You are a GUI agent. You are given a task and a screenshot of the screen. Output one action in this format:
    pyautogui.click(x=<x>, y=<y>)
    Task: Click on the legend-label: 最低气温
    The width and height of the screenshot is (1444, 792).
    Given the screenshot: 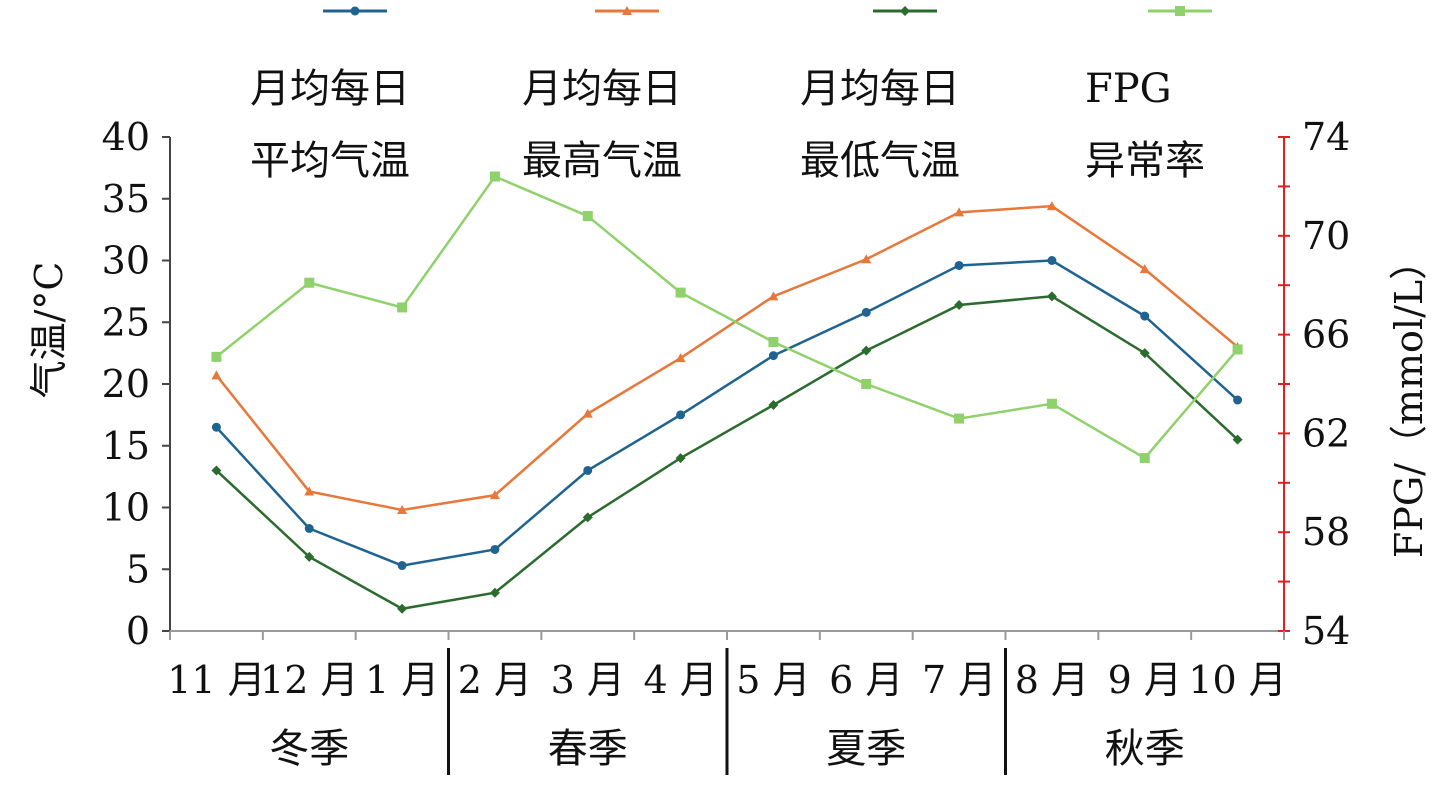 What is the action you would take?
    pyautogui.click(x=880, y=161)
    